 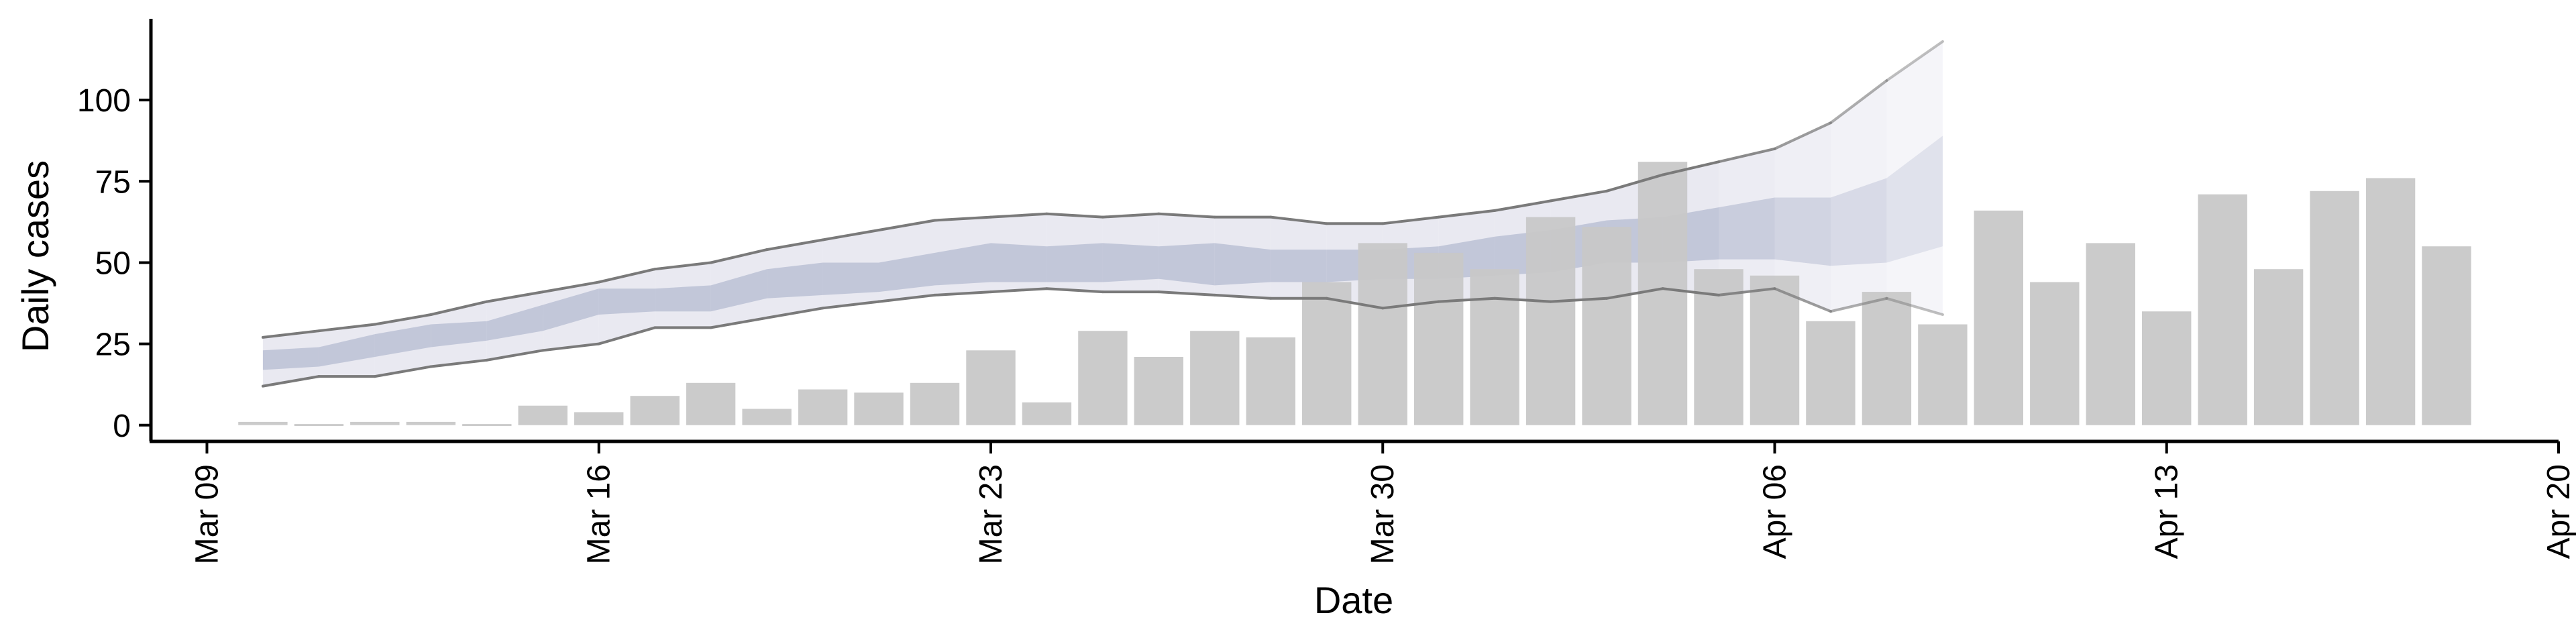 What do you see at coordinates (35, 256) in the screenshot?
I see `y-axis-title: Daily cases` at bounding box center [35, 256].